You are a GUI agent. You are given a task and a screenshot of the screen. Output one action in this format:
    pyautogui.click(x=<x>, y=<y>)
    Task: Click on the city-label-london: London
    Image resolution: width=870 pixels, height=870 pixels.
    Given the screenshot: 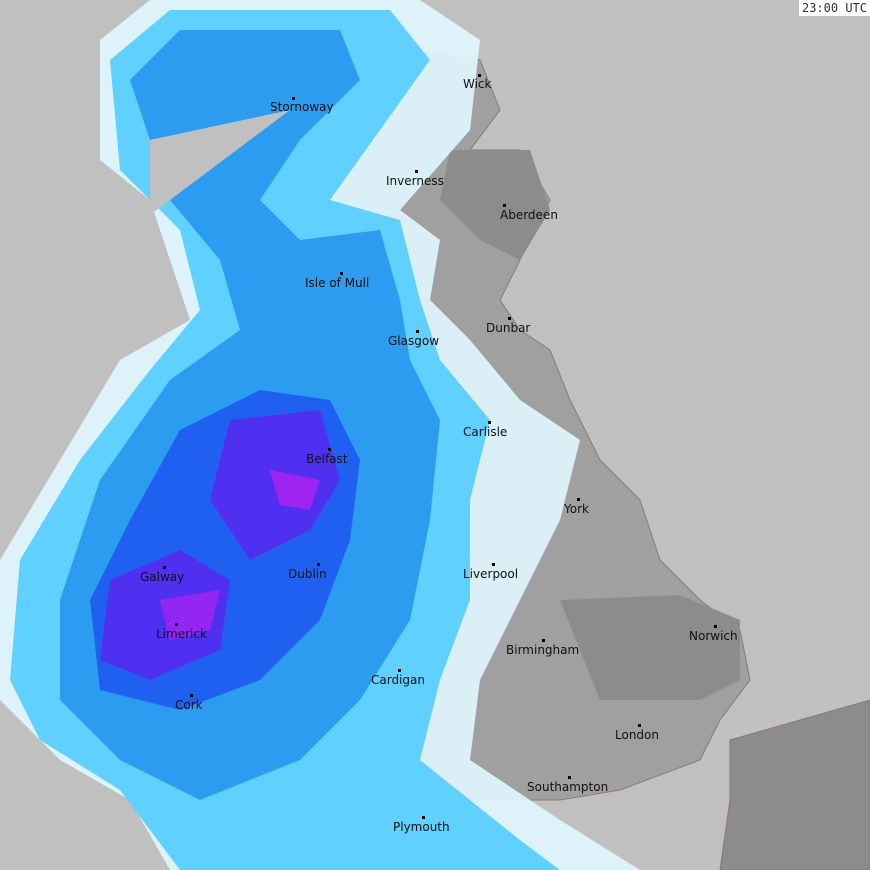 What is the action you would take?
    pyautogui.click(x=637, y=735)
    